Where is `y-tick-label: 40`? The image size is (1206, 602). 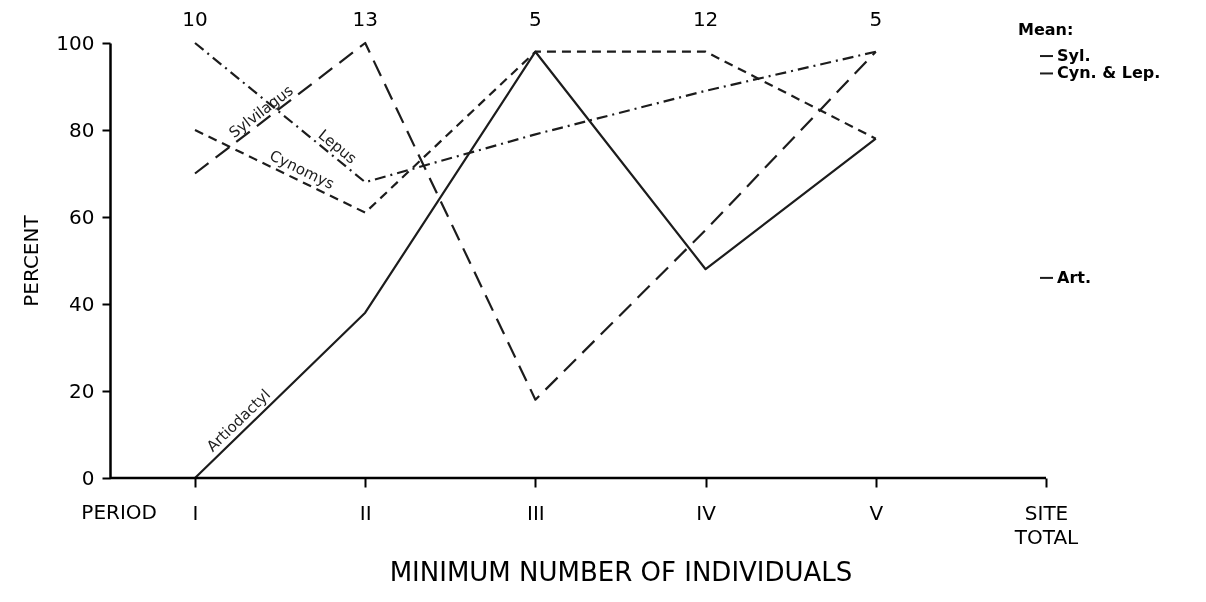 y-tick-label: 40 is located at coordinates (82, 303).